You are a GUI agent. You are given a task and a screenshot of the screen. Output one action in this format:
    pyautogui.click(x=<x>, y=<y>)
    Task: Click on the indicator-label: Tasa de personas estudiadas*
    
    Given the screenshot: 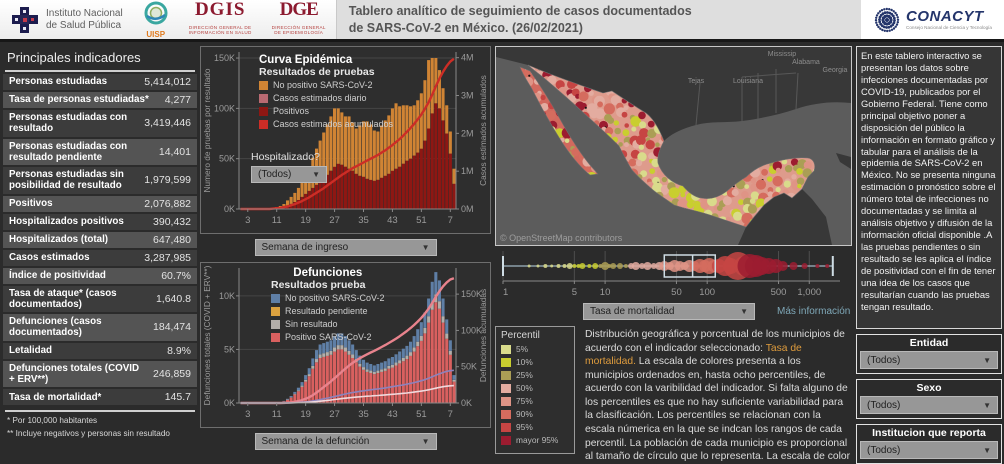 What is the action you would take?
    pyautogui.click(x=79, y=100)
    